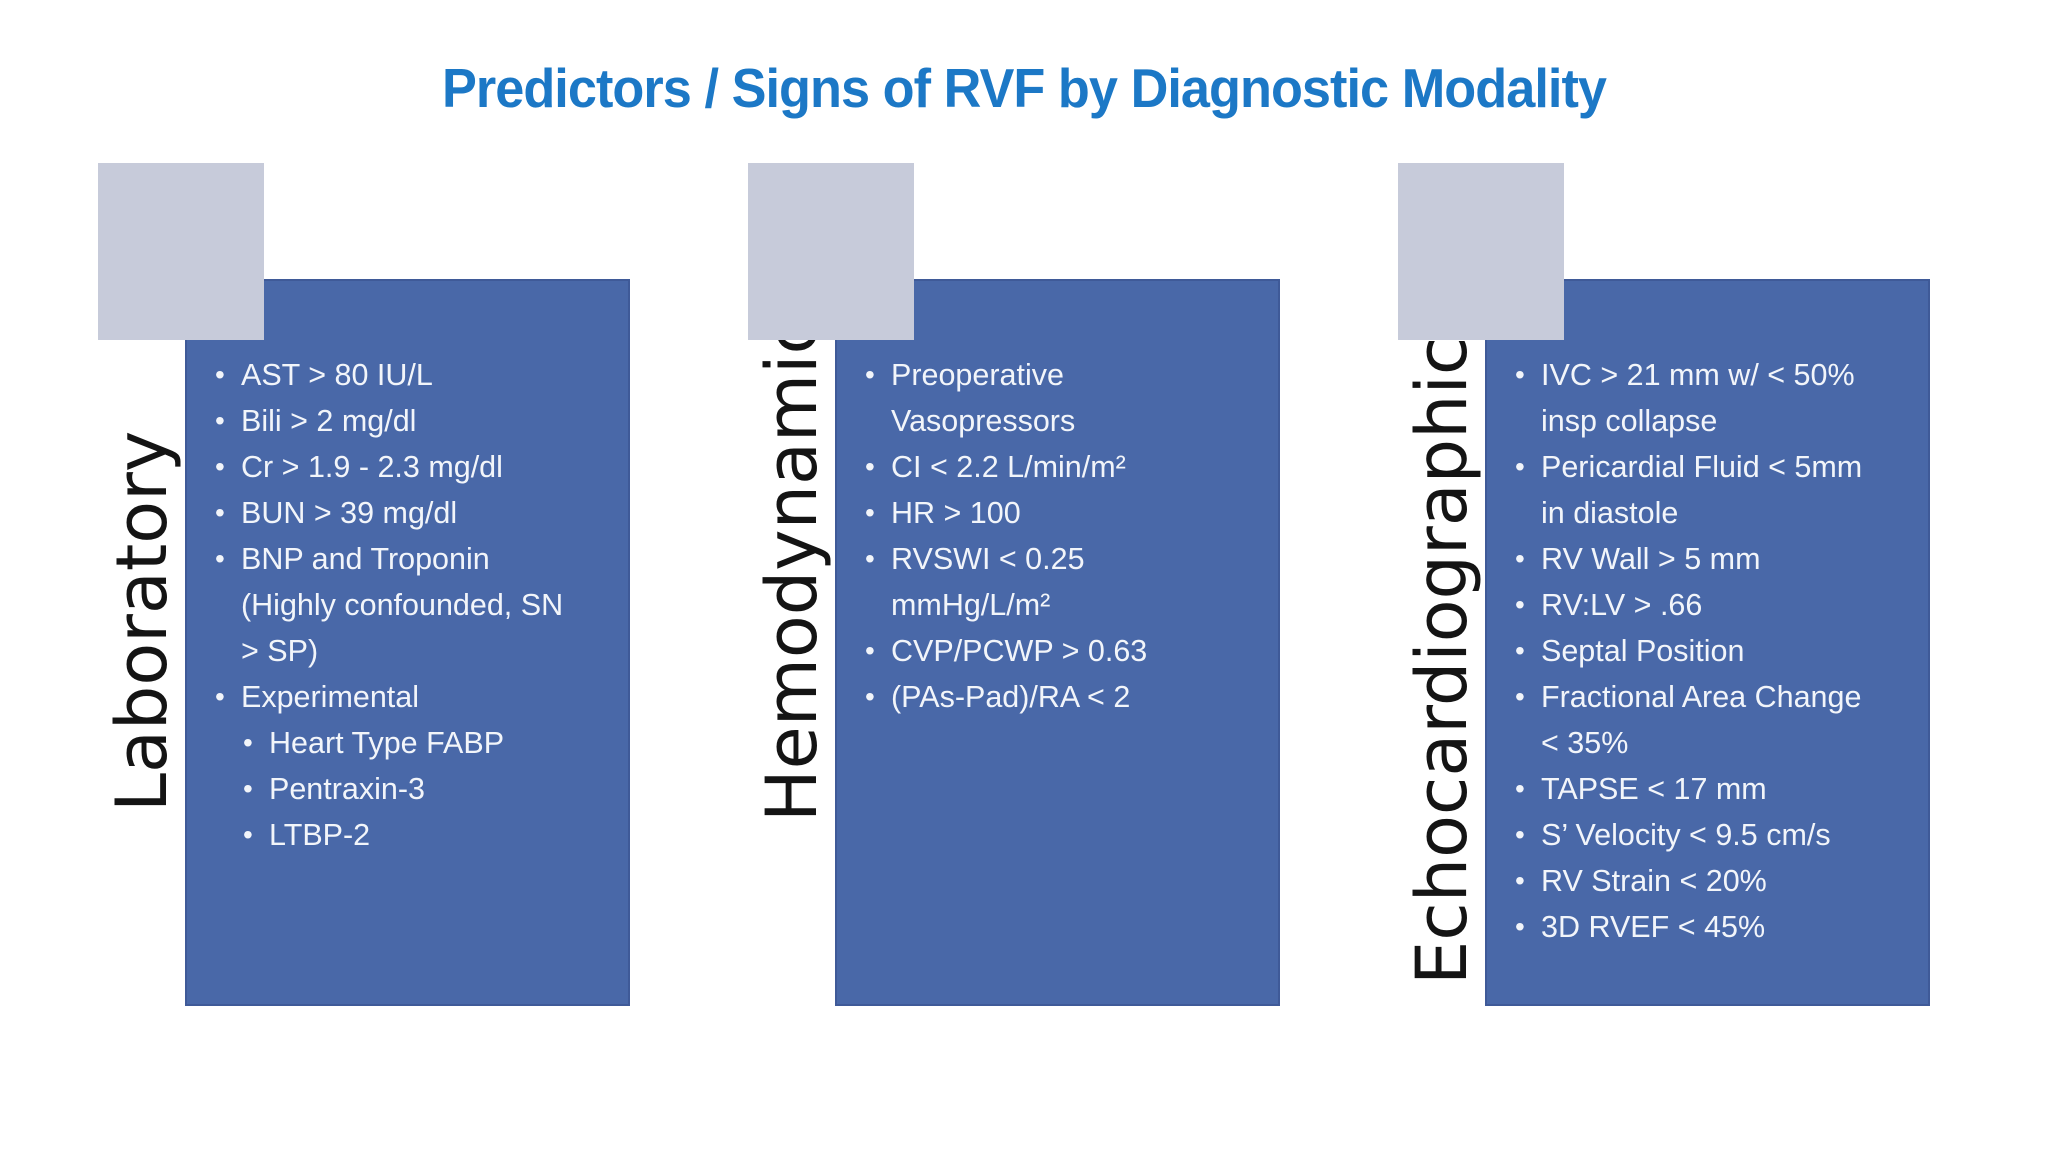  What do you see at coordinates (420, 835) in the screenshot?
I see `list-item-sub: • LTBP-2` at bounding box center [420, 835].